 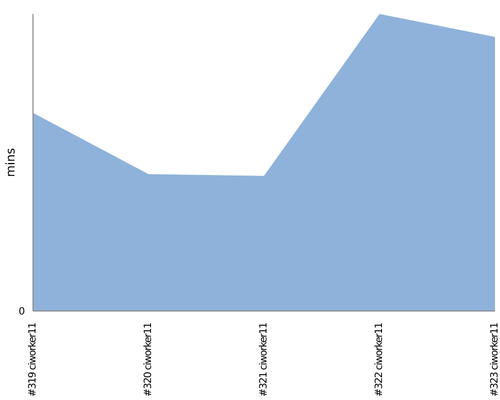 I want to click on x-tick-label: #320 ciworker11, so click(x=148, y=359).